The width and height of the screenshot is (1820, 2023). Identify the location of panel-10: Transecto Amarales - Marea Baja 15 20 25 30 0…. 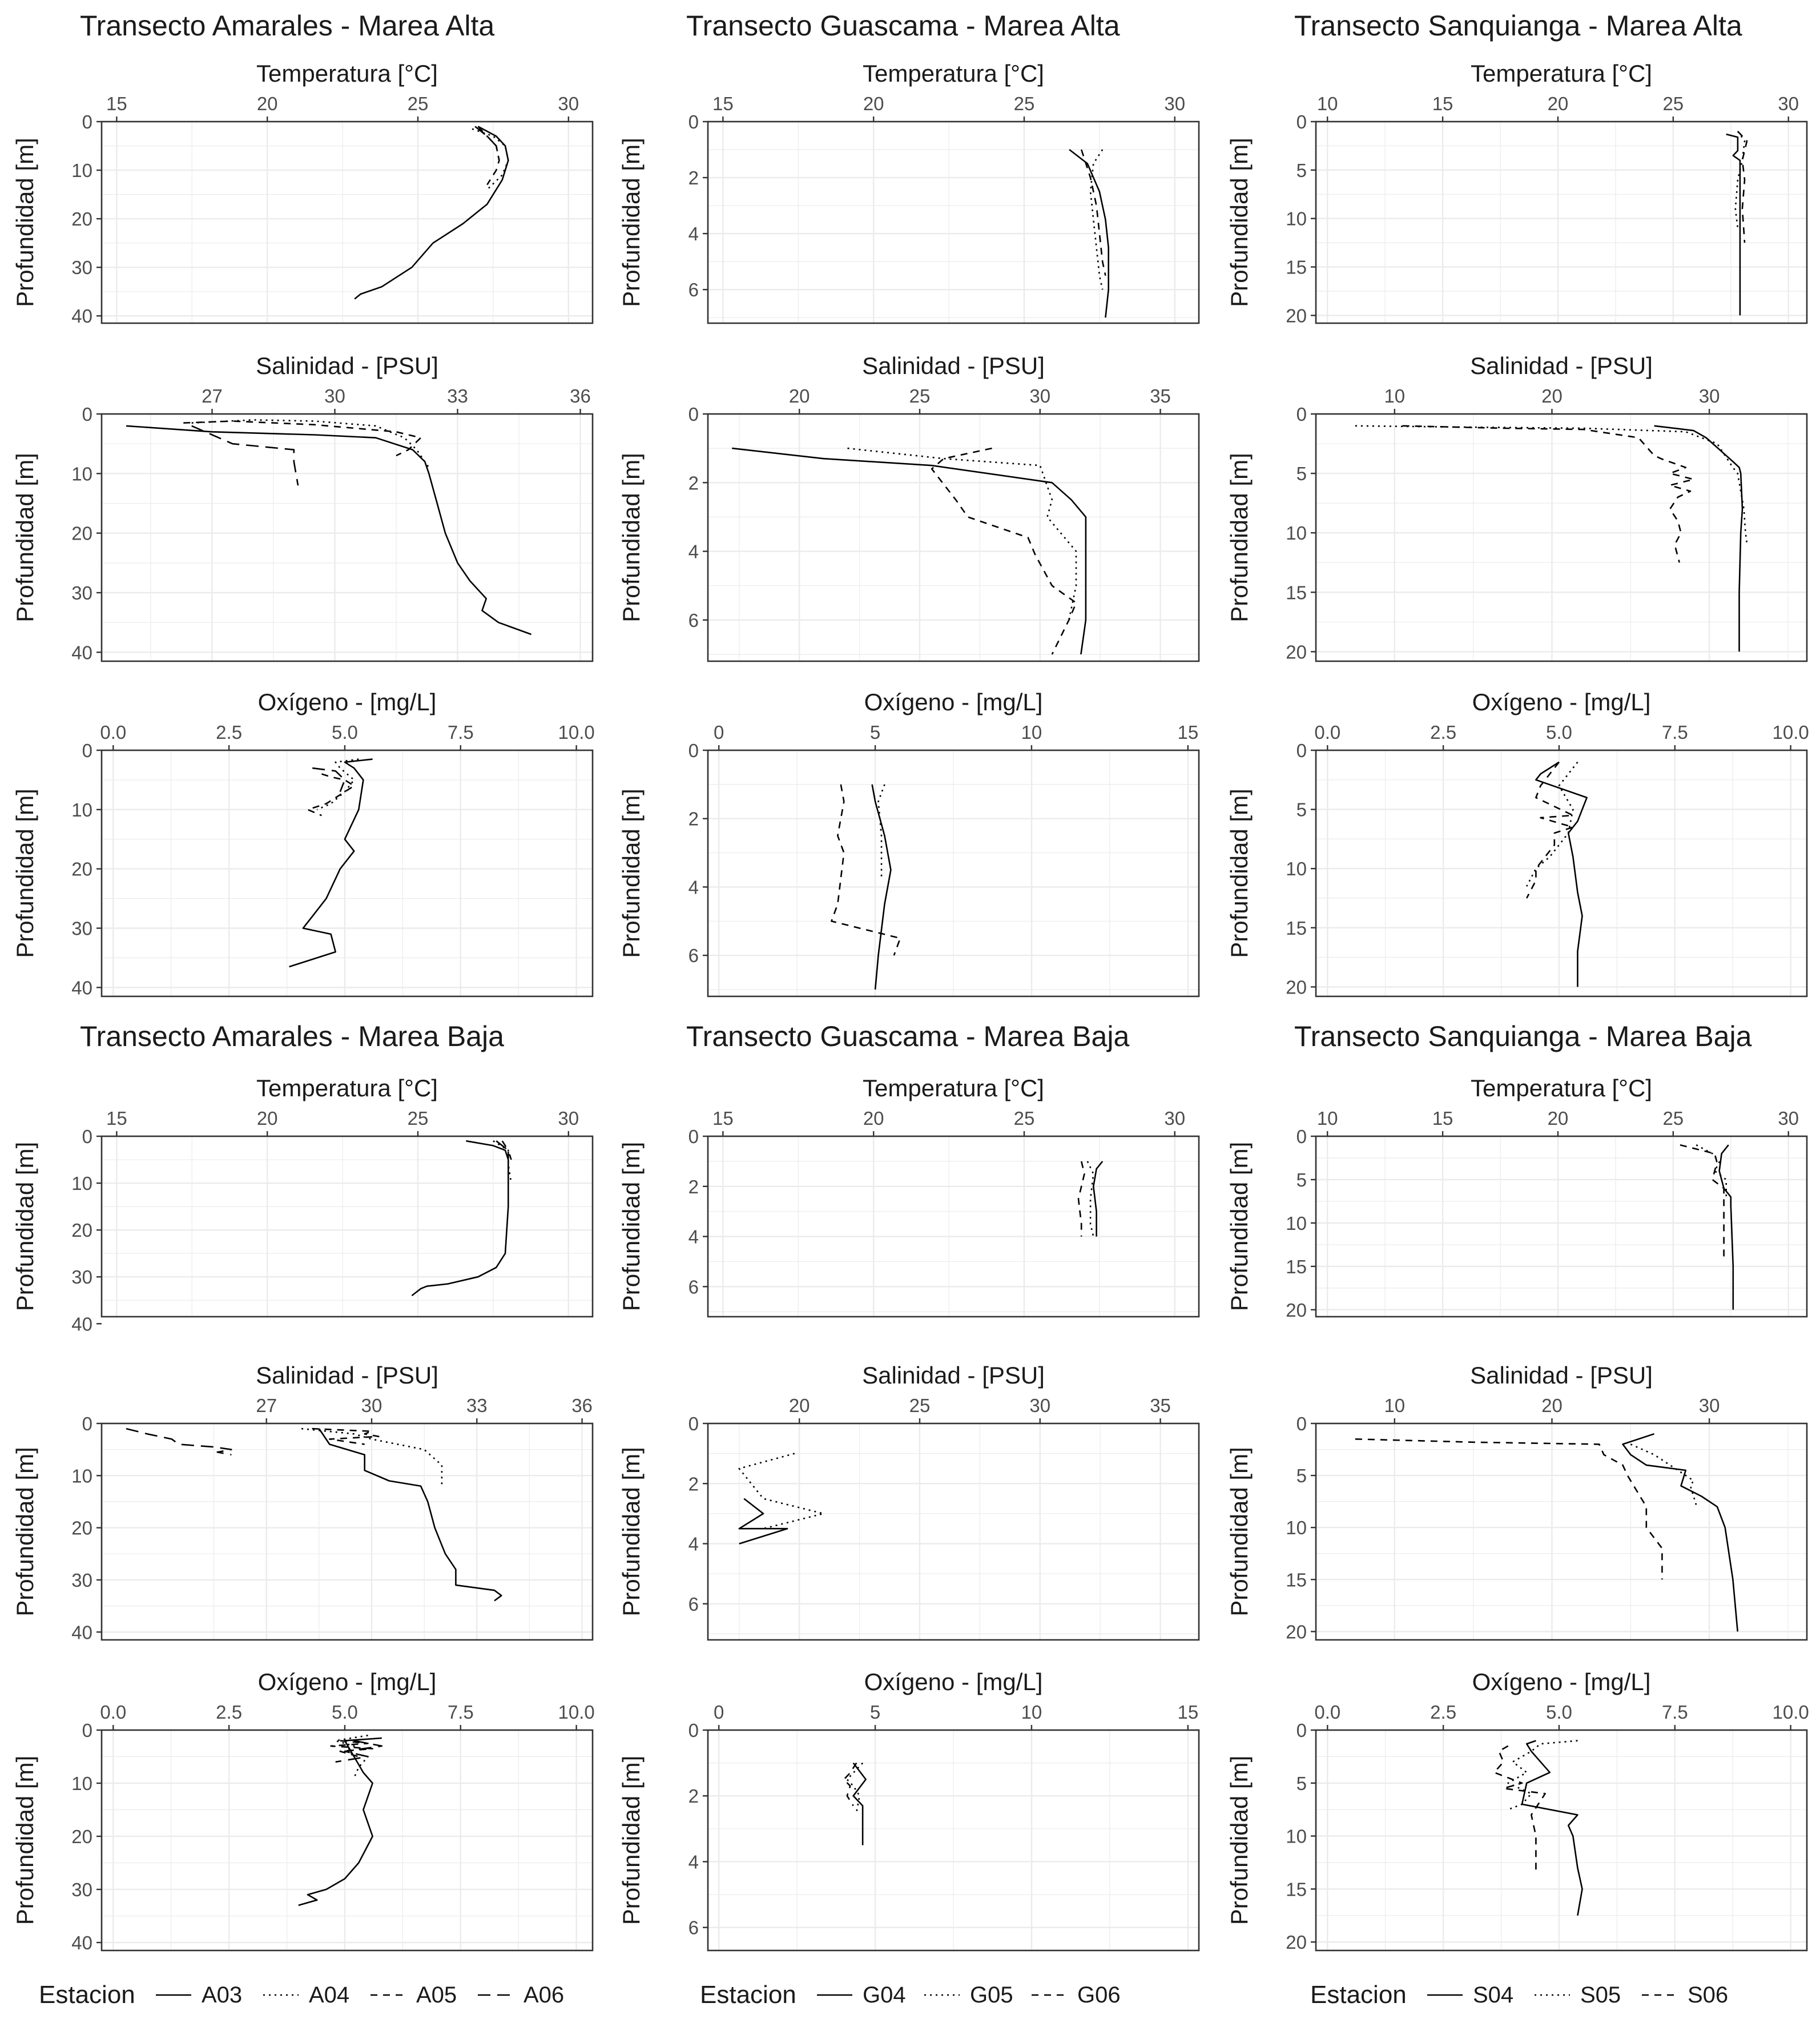
(302, 1177).